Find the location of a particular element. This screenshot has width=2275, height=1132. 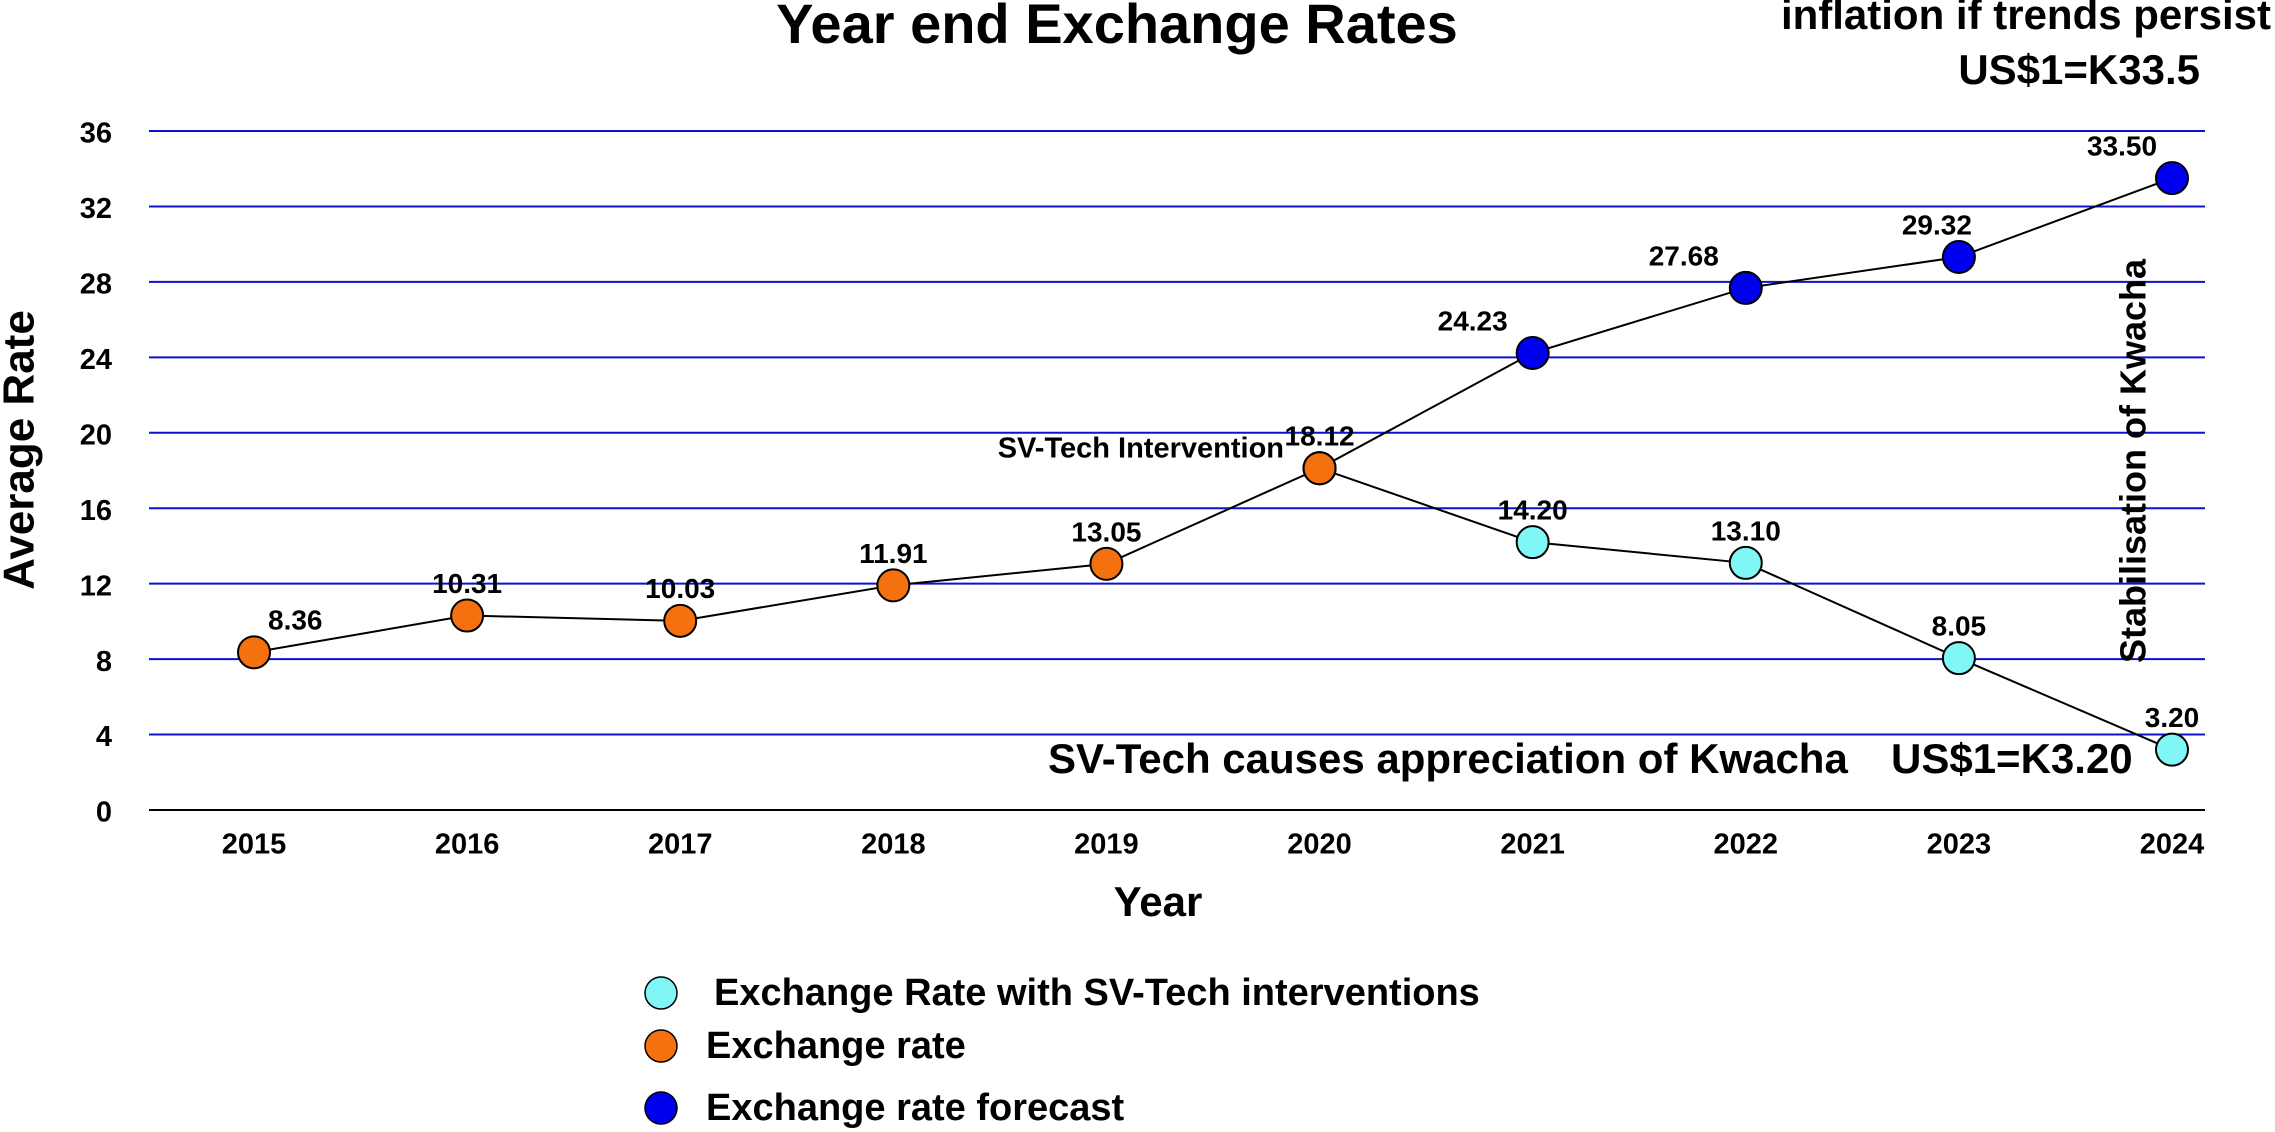

data-label: 33.50 is located at coordinates (2122, 146).